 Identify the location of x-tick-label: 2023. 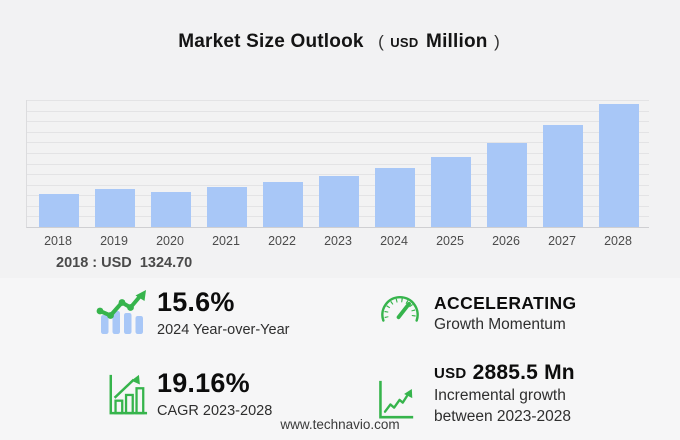
(338, 241).